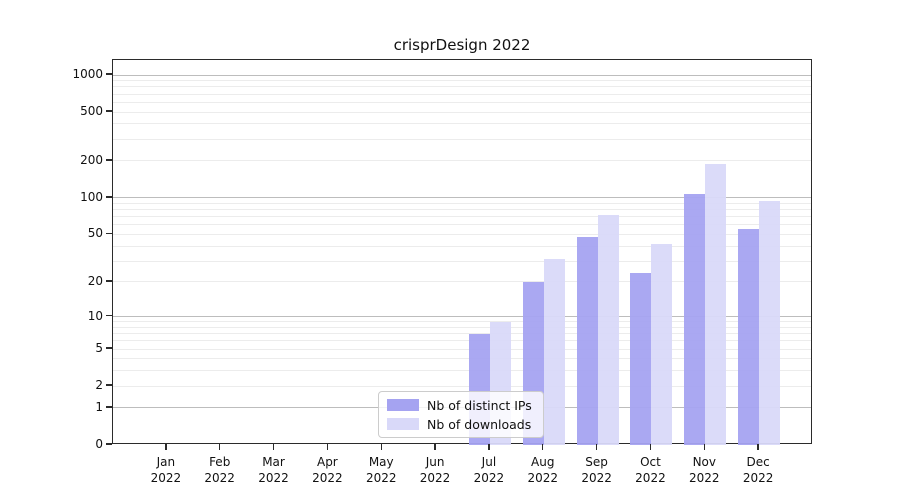 The height and width of the screenshot is (500, 900). Describe the element at coordinates (219, 470) in the screenshot. I see `x-tick-label-feb: Feb 2022` at that location.